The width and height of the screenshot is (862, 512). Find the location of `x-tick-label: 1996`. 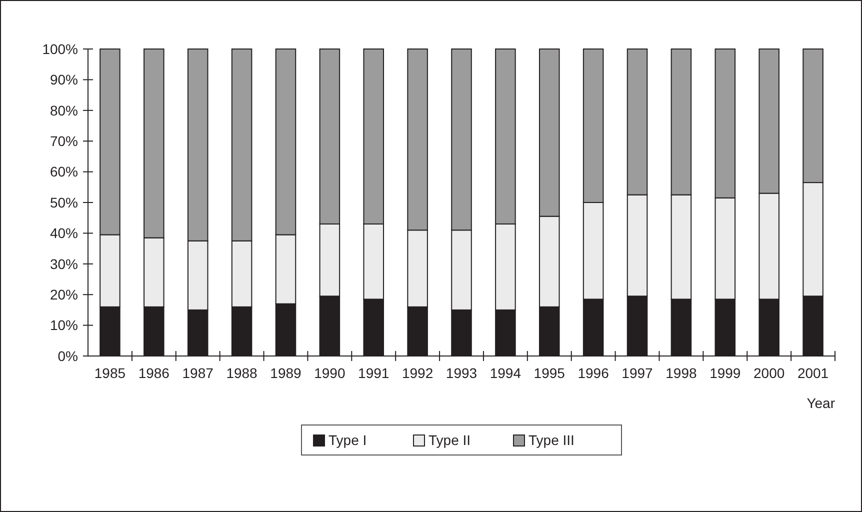

x-tick-label: 1996 is located at coordinates (594, 373).